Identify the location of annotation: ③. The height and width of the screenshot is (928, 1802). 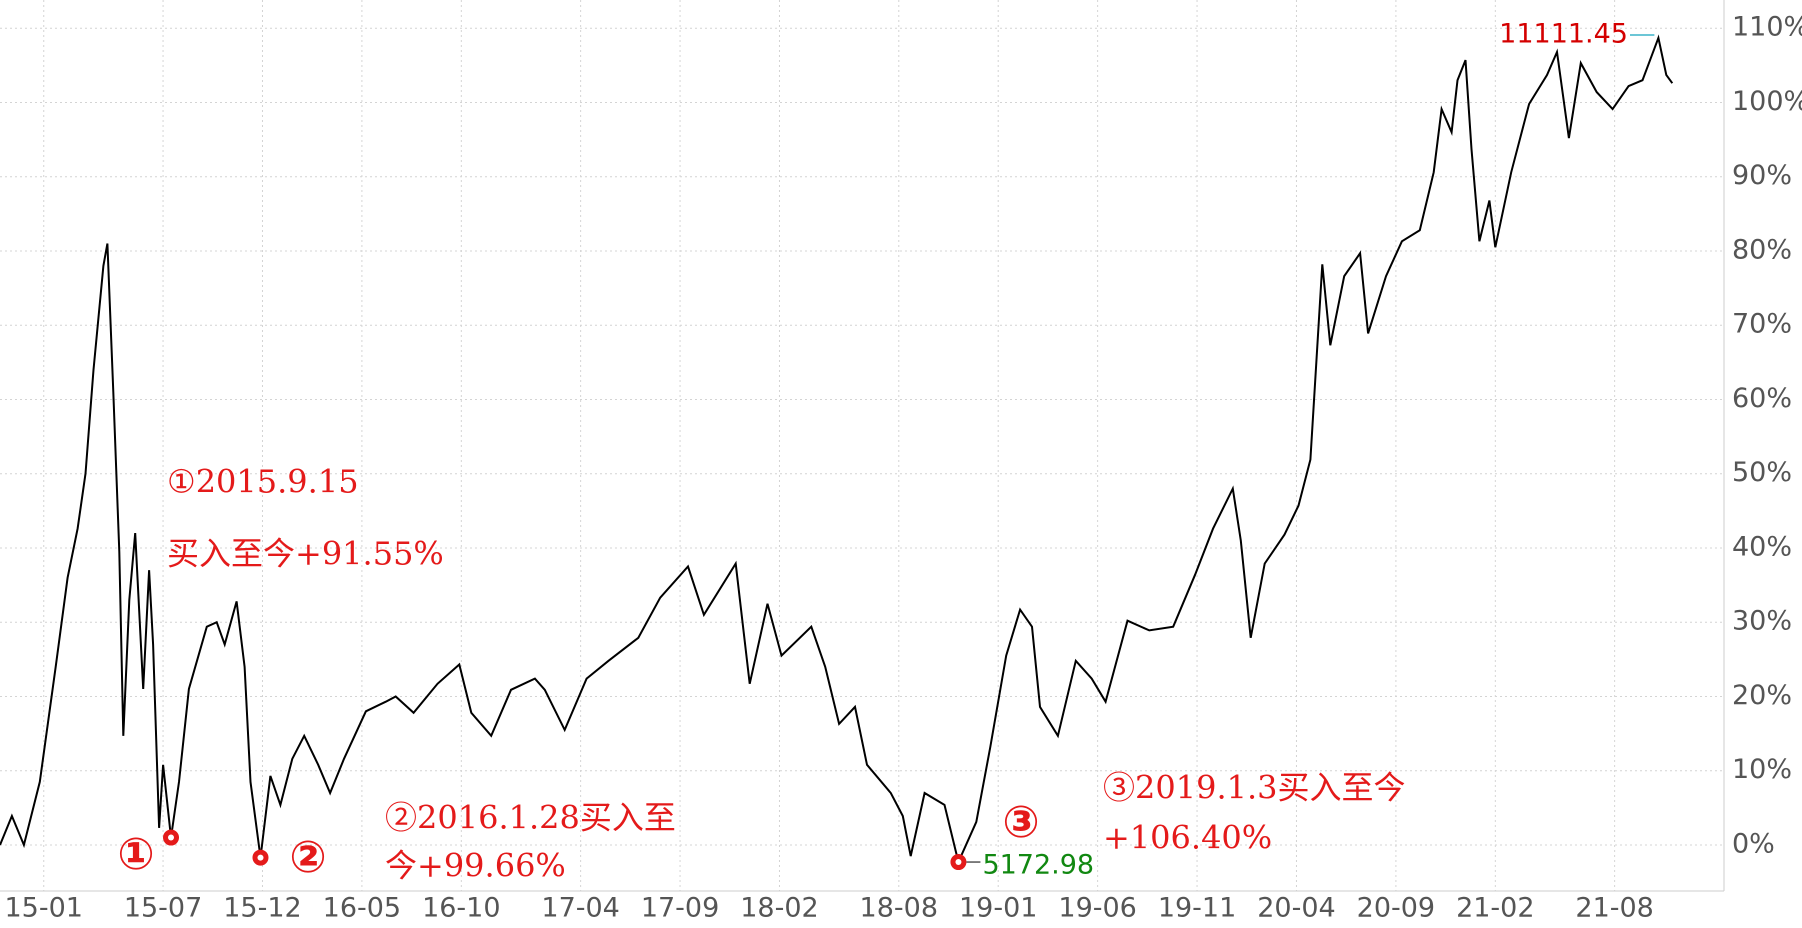
(1020, 822).